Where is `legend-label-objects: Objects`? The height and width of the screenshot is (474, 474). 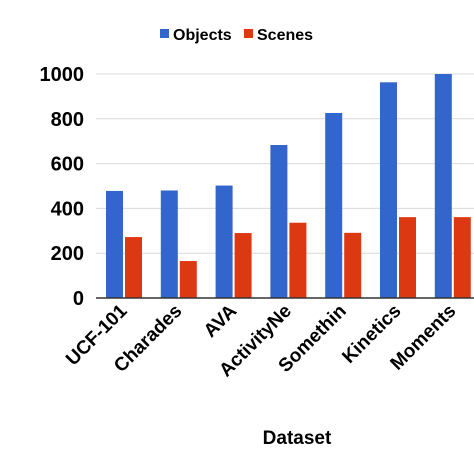
legend-label-objects: Objects is located at coordinates (202, 35).